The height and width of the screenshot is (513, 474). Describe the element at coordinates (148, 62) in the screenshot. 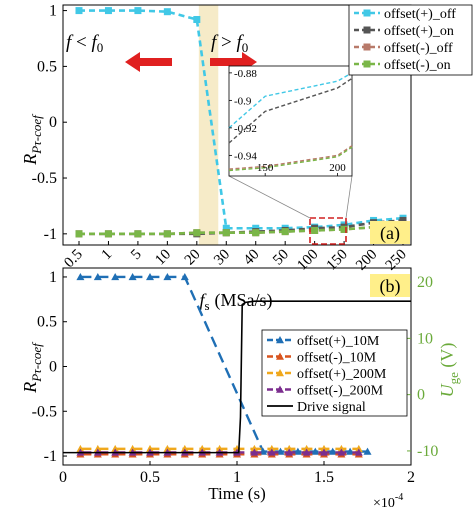

I see `left-arrow` at that location.